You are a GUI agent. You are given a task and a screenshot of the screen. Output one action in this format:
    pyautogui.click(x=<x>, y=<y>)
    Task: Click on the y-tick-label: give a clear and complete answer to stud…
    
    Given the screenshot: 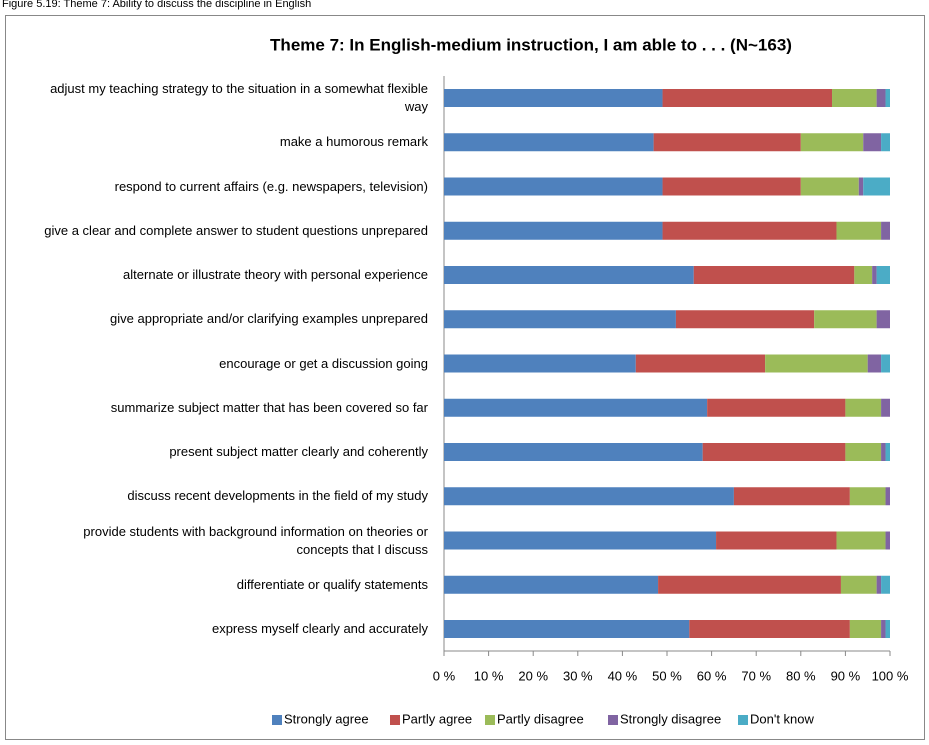 What is the action you would take?
    pyautogui.click(x=236, y=230)
    